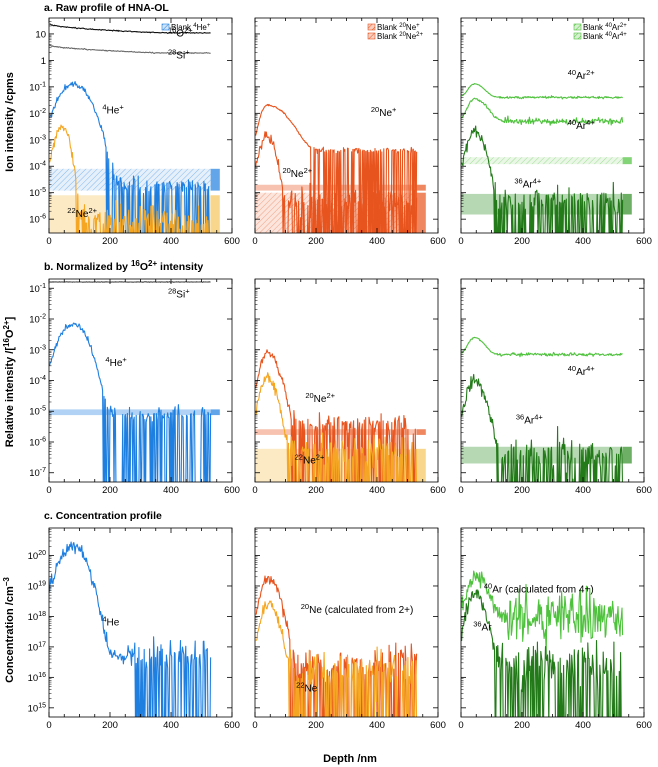 The width and height of the screenshot is (658, 767). I want to click on xtick-label-a1: 600, so click(232, 241).